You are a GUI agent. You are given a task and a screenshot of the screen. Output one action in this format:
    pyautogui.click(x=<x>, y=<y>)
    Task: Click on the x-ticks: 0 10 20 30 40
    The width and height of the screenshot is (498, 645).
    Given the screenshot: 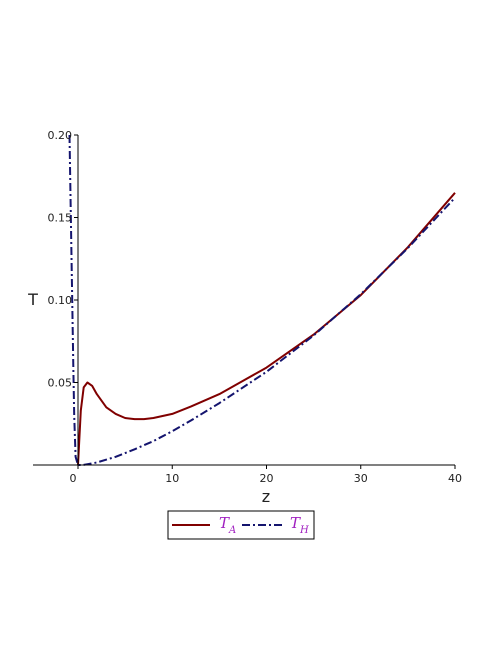 What is the action you would take?
    pyautogui.click(x=266, y=475)
    